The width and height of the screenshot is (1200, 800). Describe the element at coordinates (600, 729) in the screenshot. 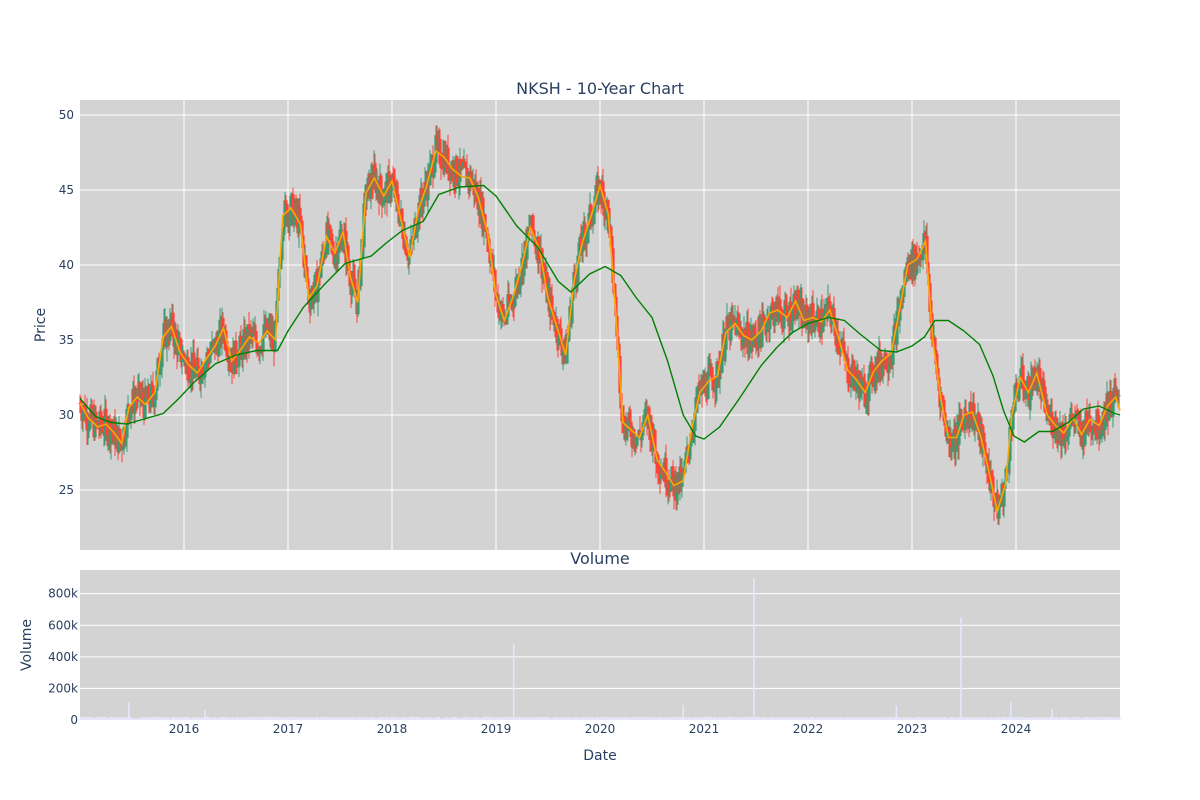

I see `date-tick-label: 2020` at that location.